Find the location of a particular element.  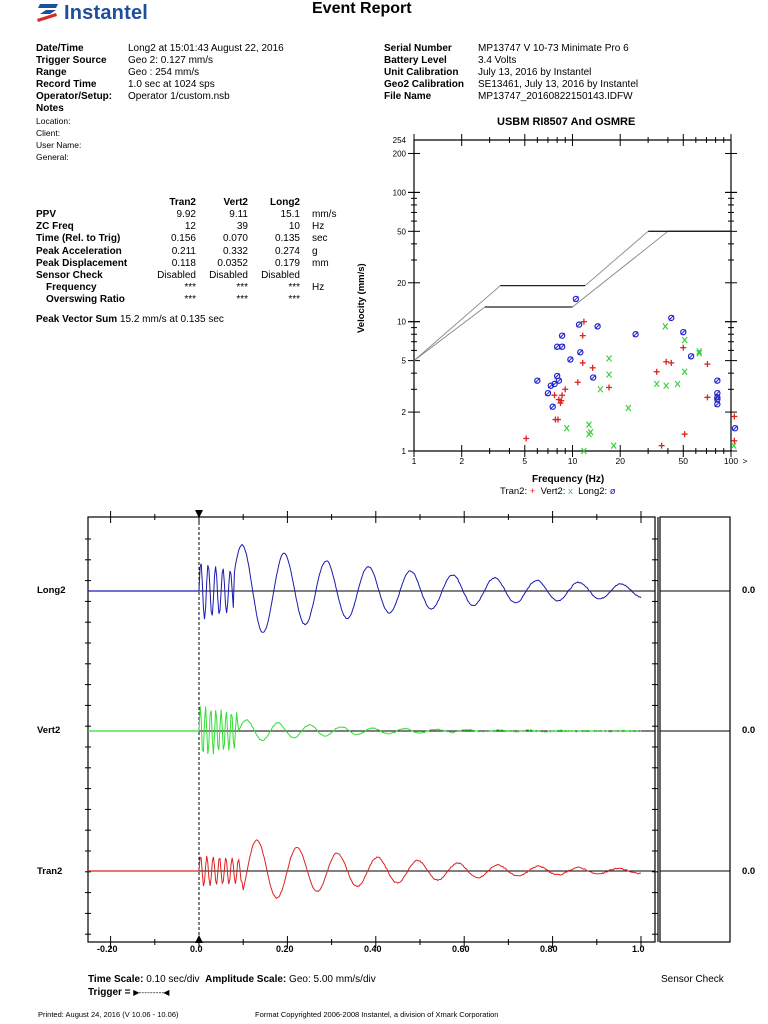

stats-row-sensor-check: Sensor Check Disabled Disabled Disabled is located at coordinates (168, 276).